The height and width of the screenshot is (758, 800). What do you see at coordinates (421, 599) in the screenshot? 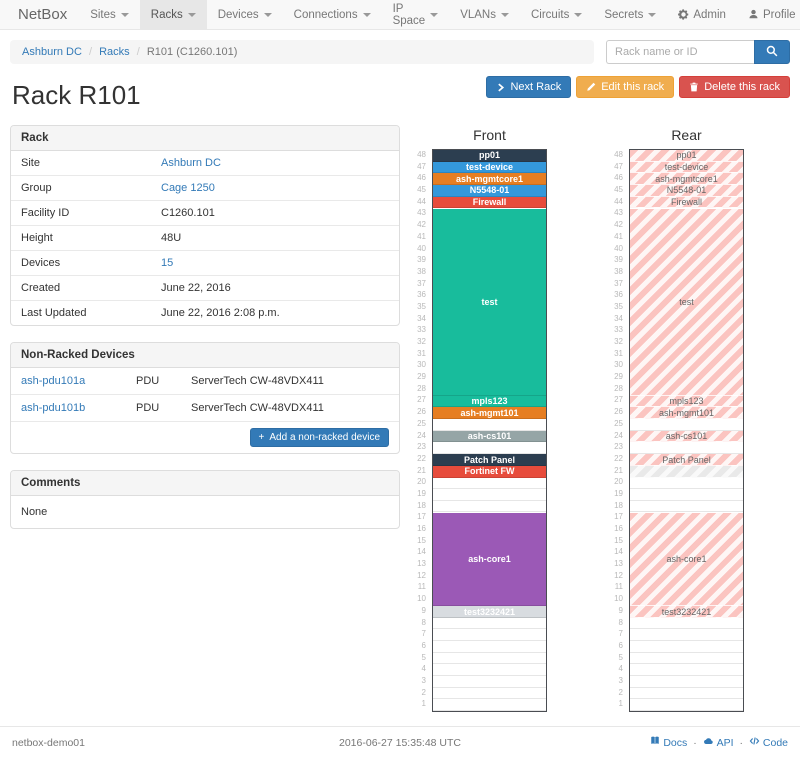
I see `unit-number: 10` at bounding box center [421, 599].